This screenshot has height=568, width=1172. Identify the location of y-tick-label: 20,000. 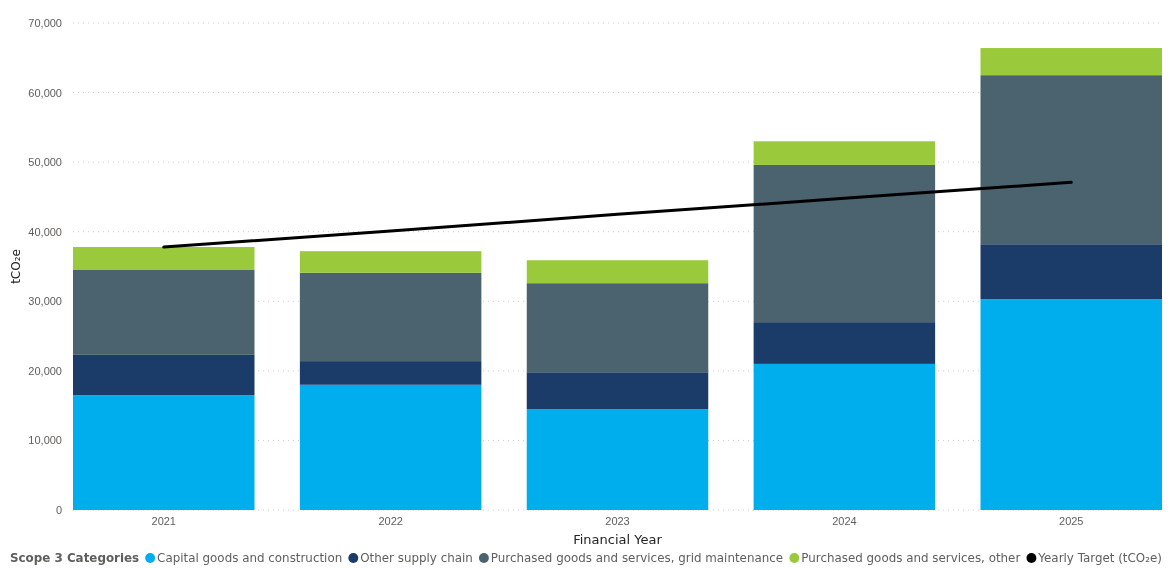
(45, 370).